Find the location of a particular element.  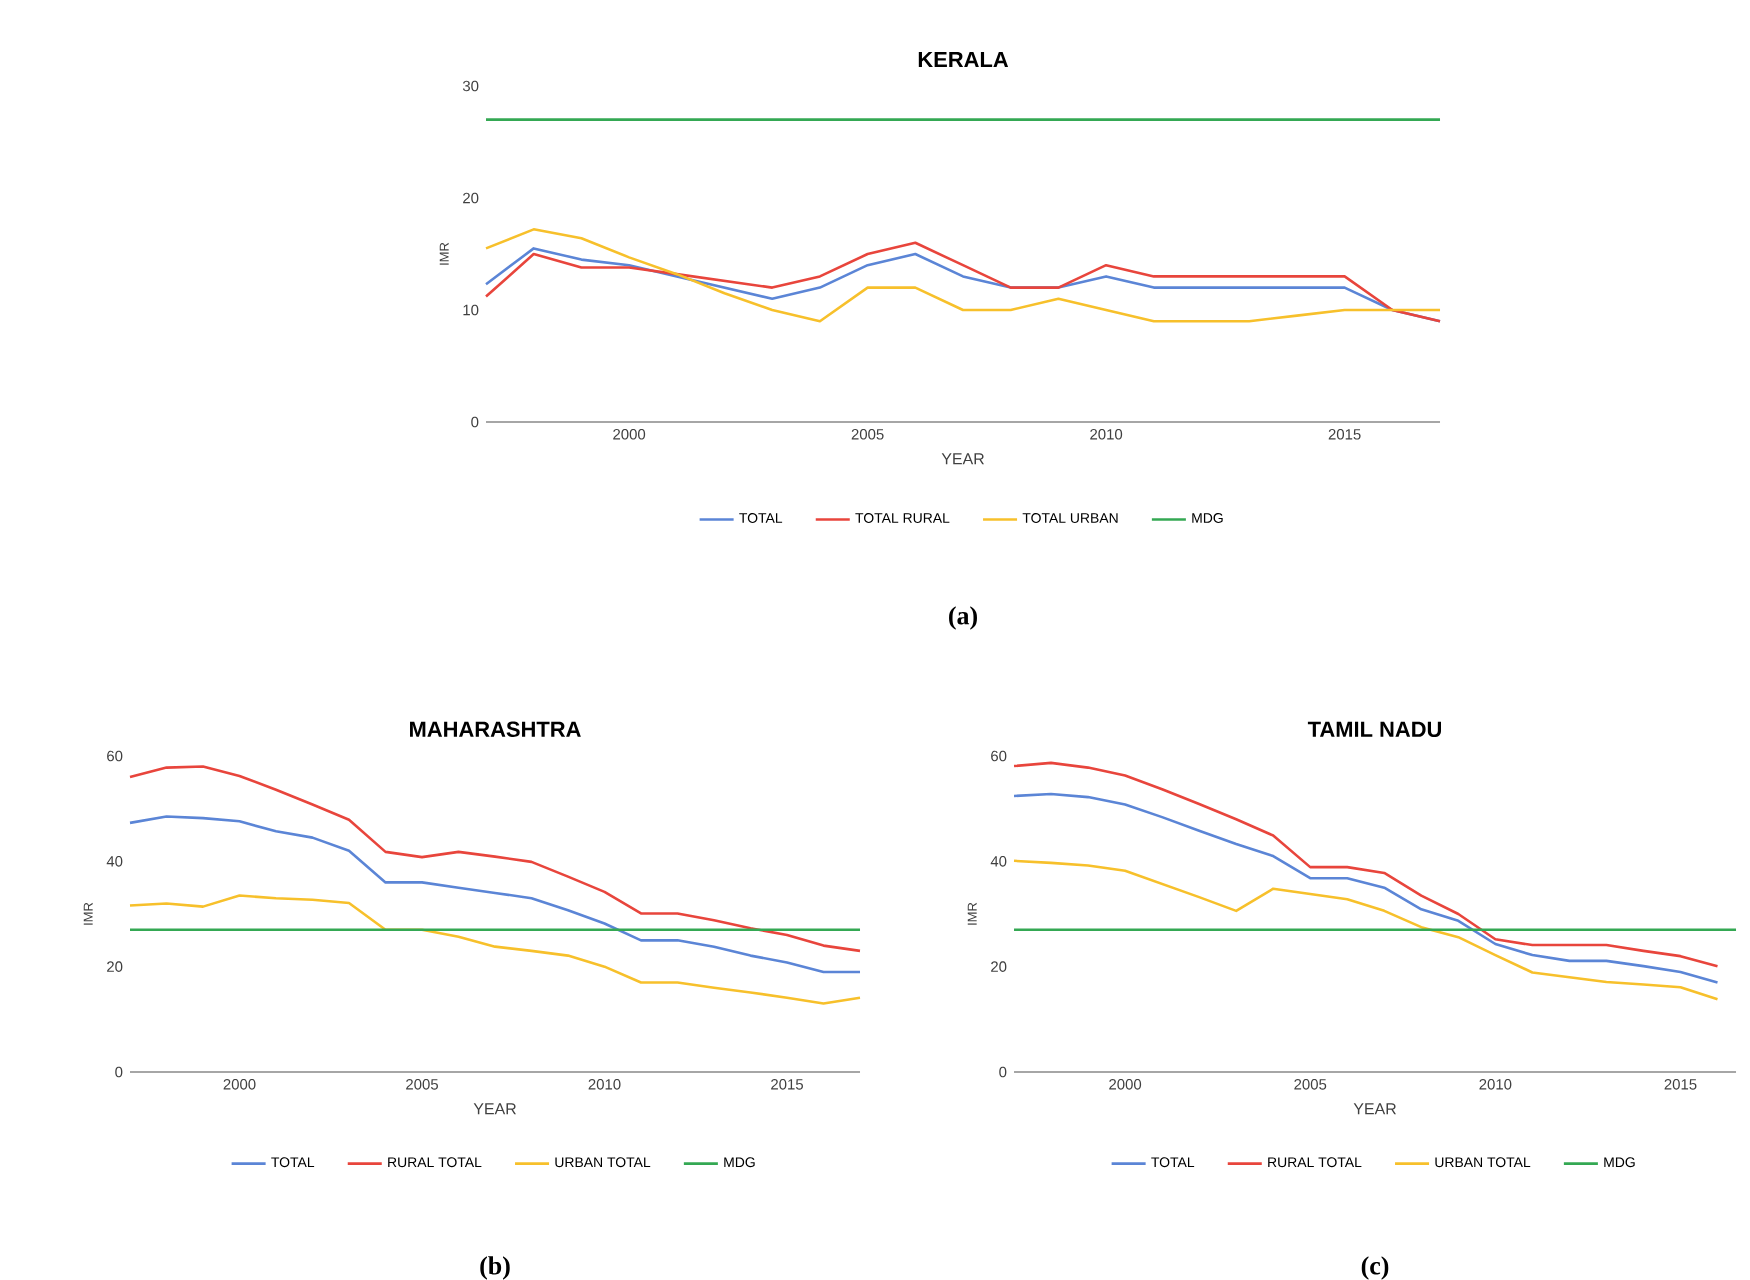

chart-title: TAMIL NADU is located at coordinates (1374, 729).